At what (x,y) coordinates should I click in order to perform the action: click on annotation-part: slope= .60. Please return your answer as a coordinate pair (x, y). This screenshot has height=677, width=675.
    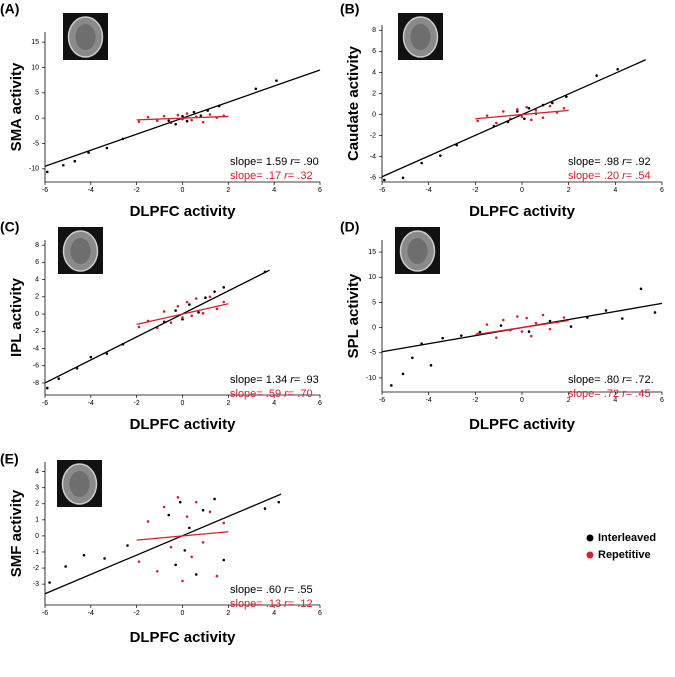
    Looking at the image, I should click on (257, 590).